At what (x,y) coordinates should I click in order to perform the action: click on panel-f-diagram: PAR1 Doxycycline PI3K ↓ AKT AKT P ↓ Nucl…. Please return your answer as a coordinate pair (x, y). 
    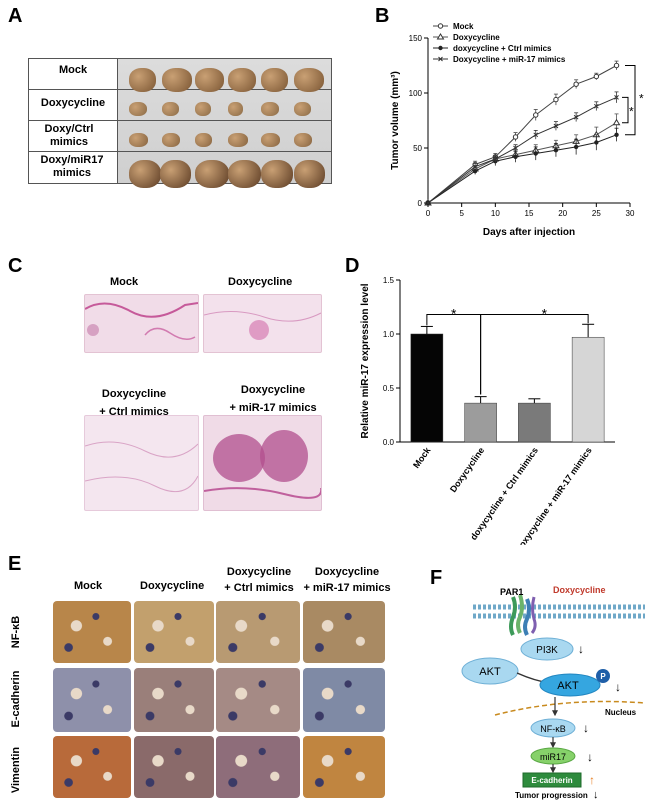
    Looking at the image, I should click on (553, 692).